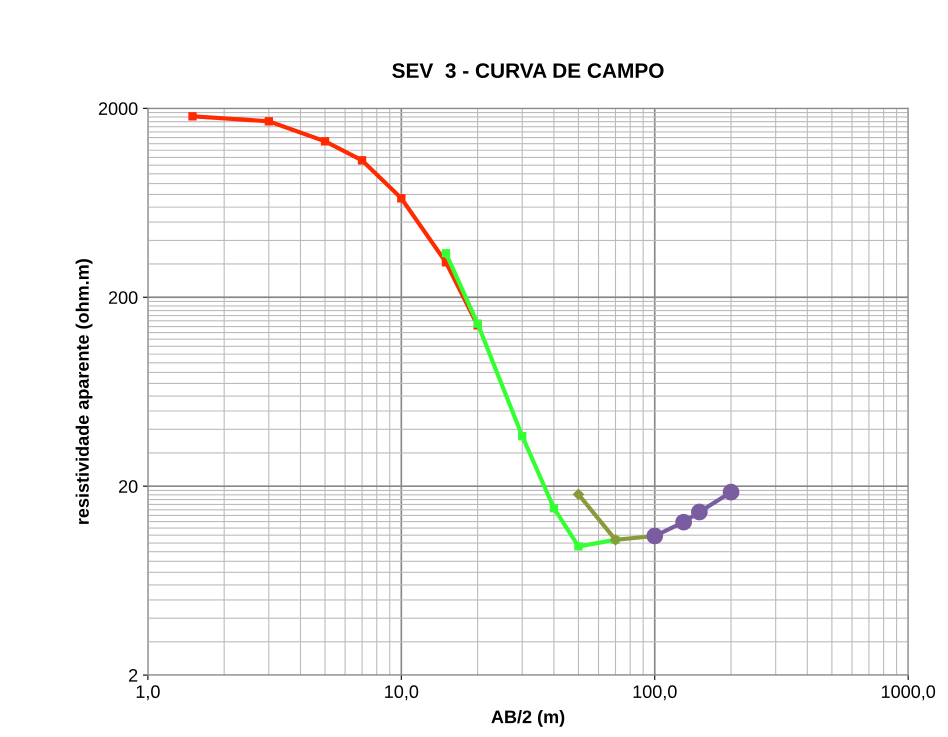 The width and height of the screenshot is (948, 737). What do you see at coordinates (401, 692) in the screenshot?
I see `x-tick-label: 10,0` at bounding box center [401, 692].